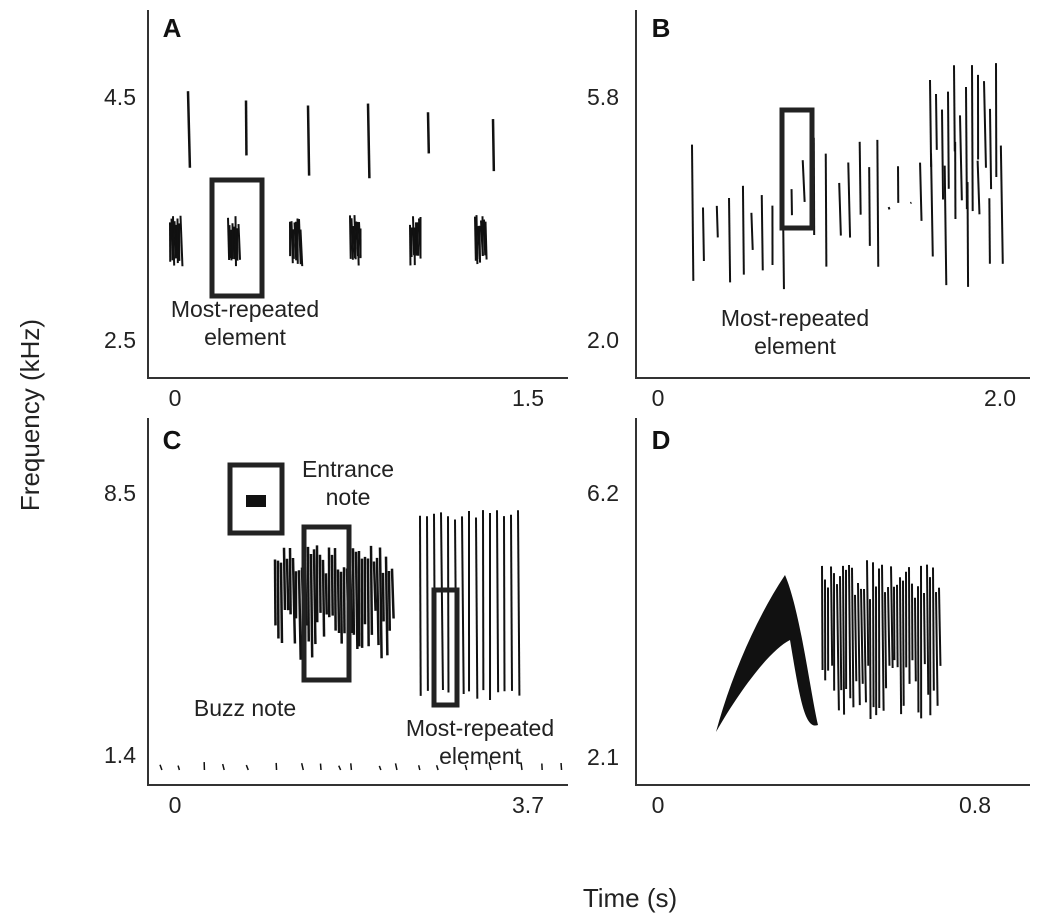  Describe the element at coordinates (30, 415) in the screenshot. I see `y-axis-label: Frequency (kHz)` at that location.